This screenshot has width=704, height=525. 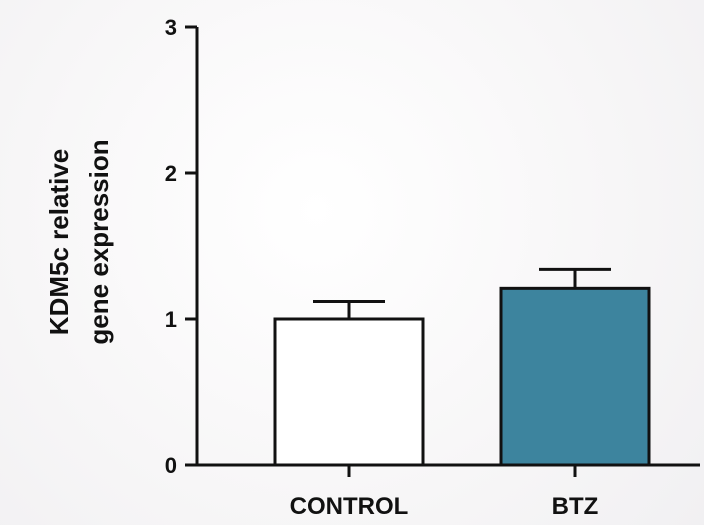 I want to click on y-axis-label-line-1: KDM5c relative, so click(x=59, y=242).